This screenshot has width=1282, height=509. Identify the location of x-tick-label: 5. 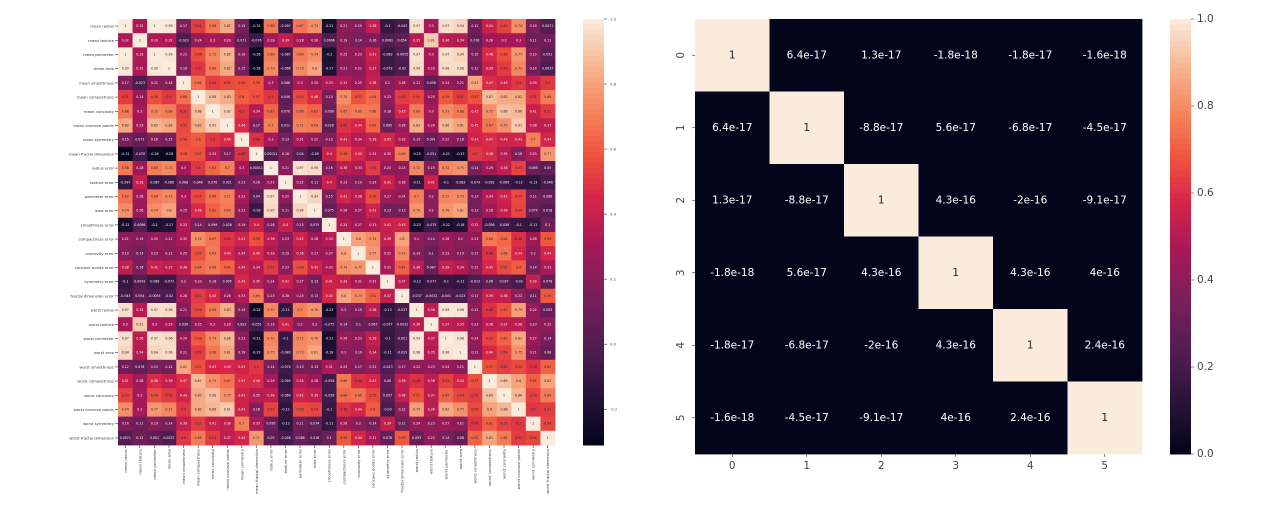
(1104, 466).